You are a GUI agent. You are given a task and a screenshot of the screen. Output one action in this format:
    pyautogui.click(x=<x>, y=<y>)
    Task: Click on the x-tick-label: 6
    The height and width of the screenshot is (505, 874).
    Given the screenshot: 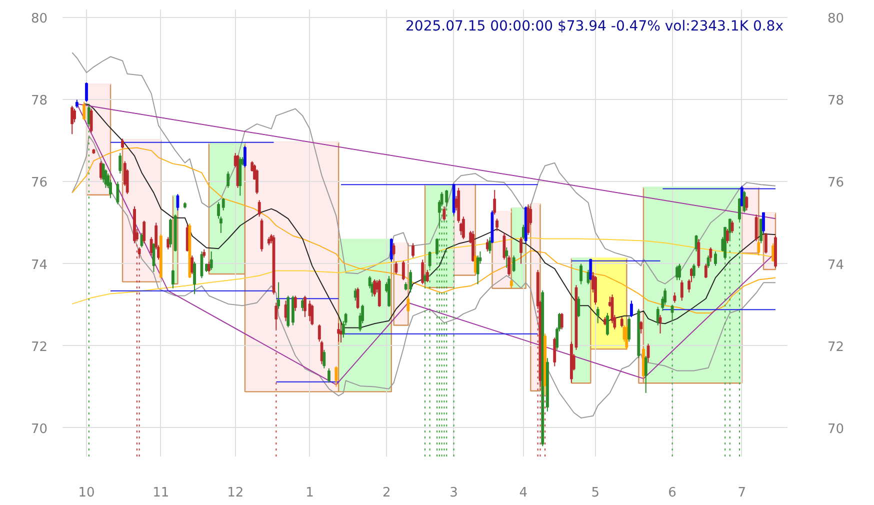 What is the action you would take?
    pyautogui.click(x=672, y=493)
    